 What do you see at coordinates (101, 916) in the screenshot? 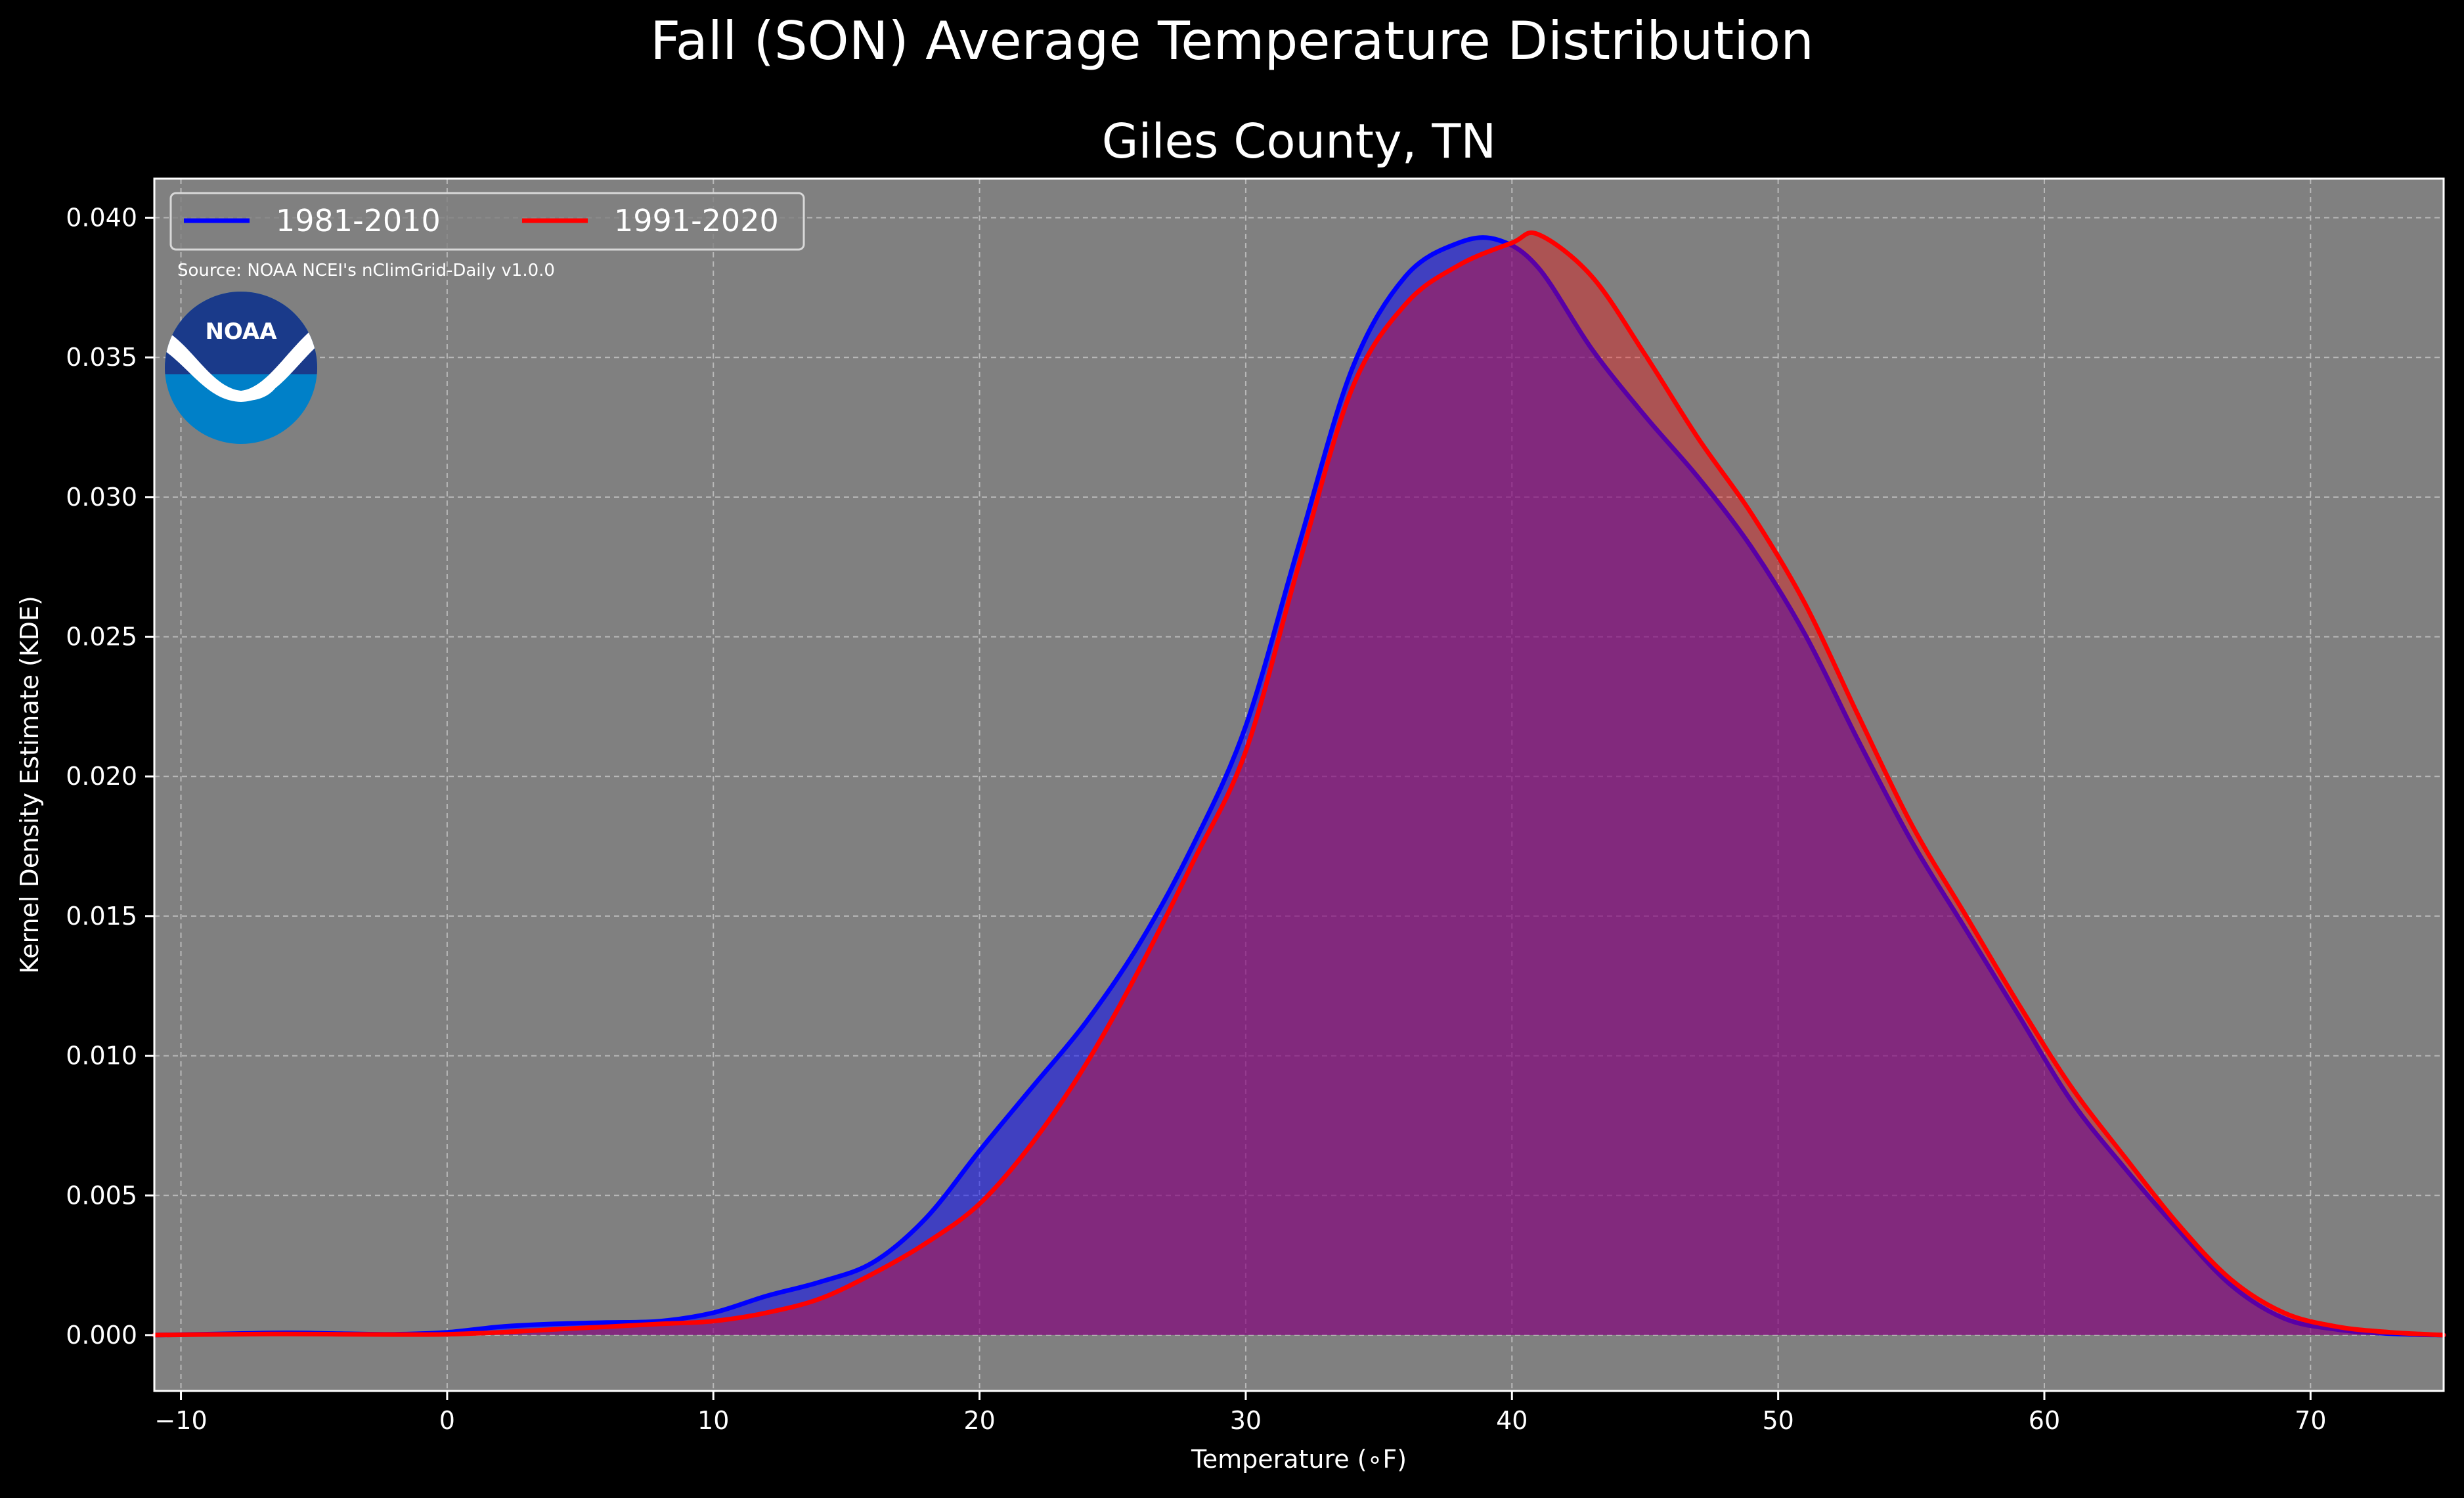
I see `y-tick-label: 0.015` at bounding box center [101, 916].